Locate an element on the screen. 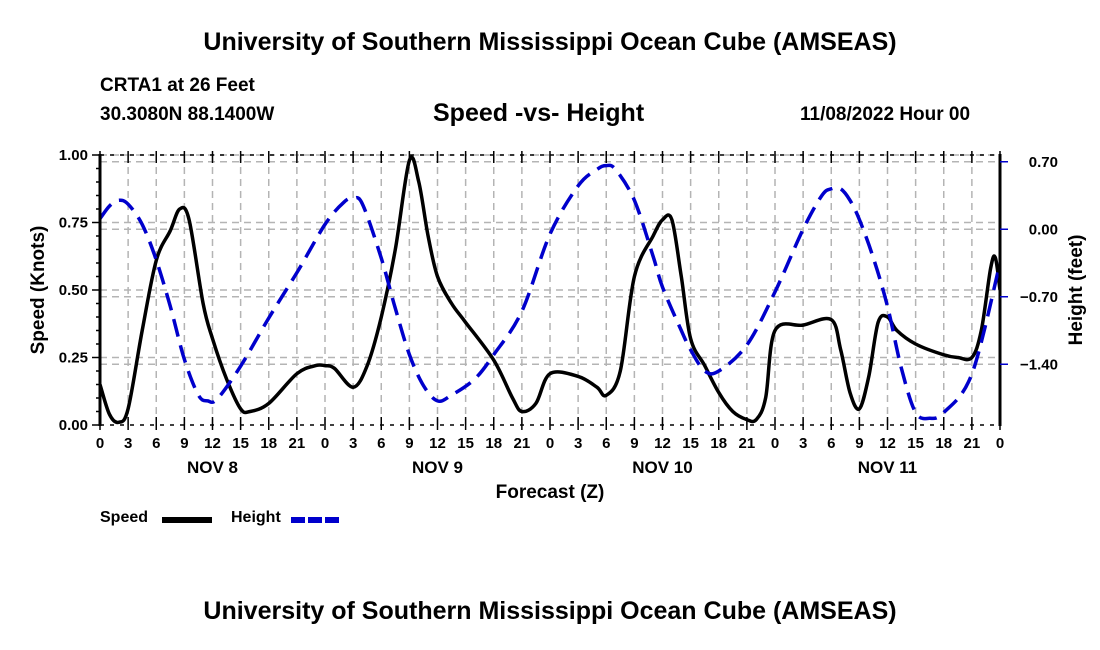 This screenshot has height=650, width=1100. legend-height-label: Height is located at coordinates (256, 517).